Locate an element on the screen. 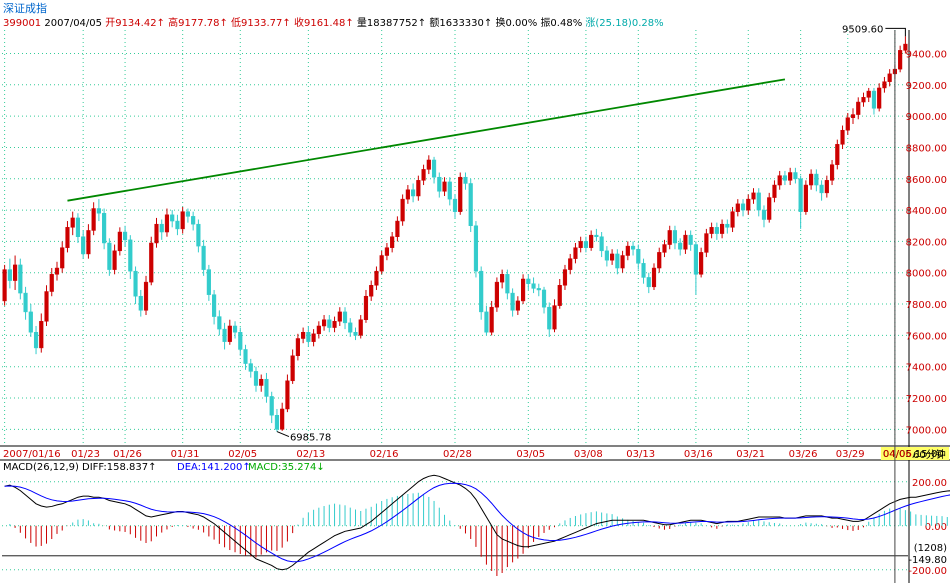 This screenshot has height=583, width=950. price-tick-label: 7000.00 is located at coordinates (926, 430).